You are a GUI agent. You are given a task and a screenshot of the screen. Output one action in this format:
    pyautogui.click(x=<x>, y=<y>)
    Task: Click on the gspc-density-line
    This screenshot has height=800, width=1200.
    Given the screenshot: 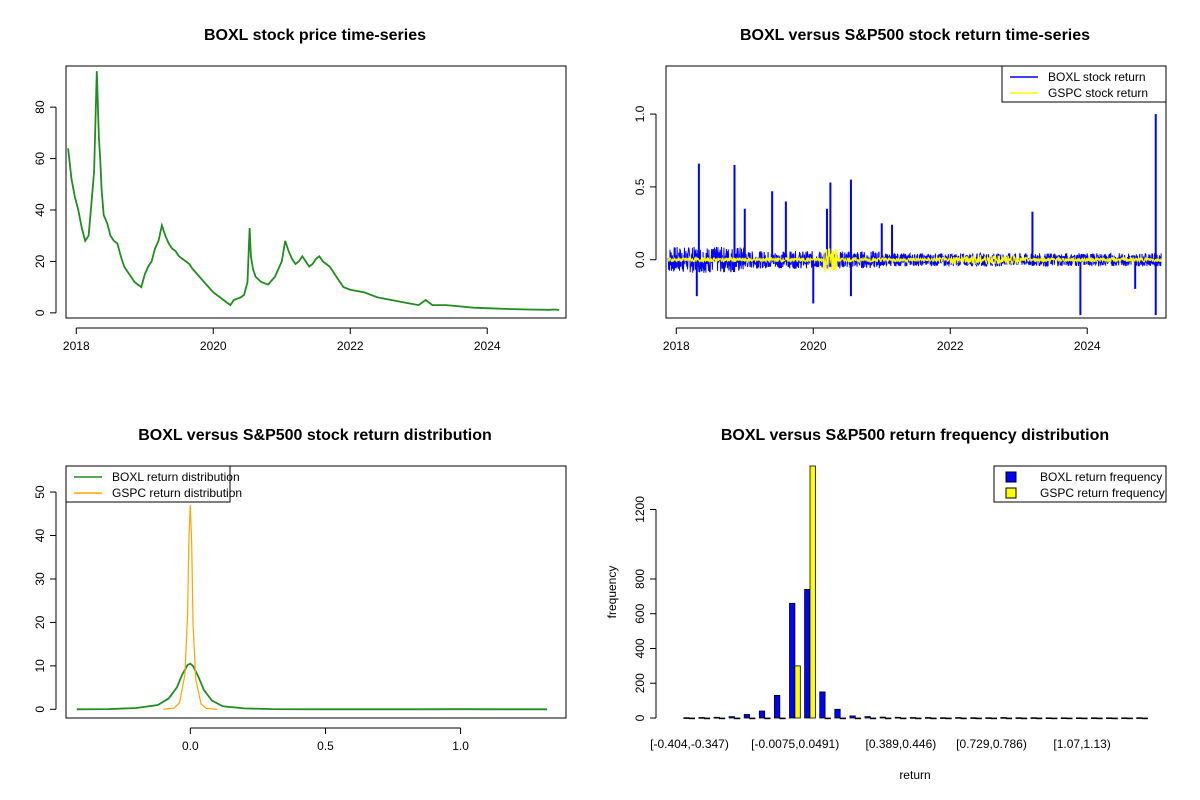 What is the action you would take?
    pyautogui.click(x=190, y=607)
    